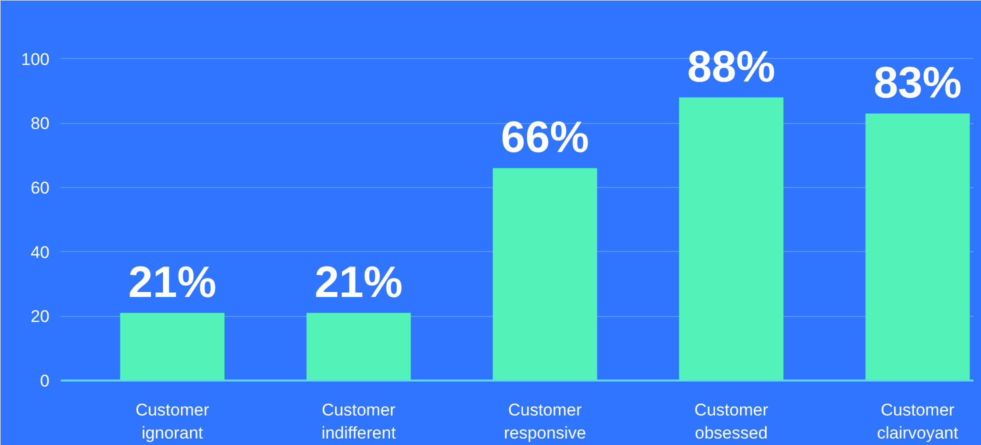  What do you see at coordinates (40, 124) in the screenshot?
I see `y-tick-label: 80` at bounding box center [40, 124].